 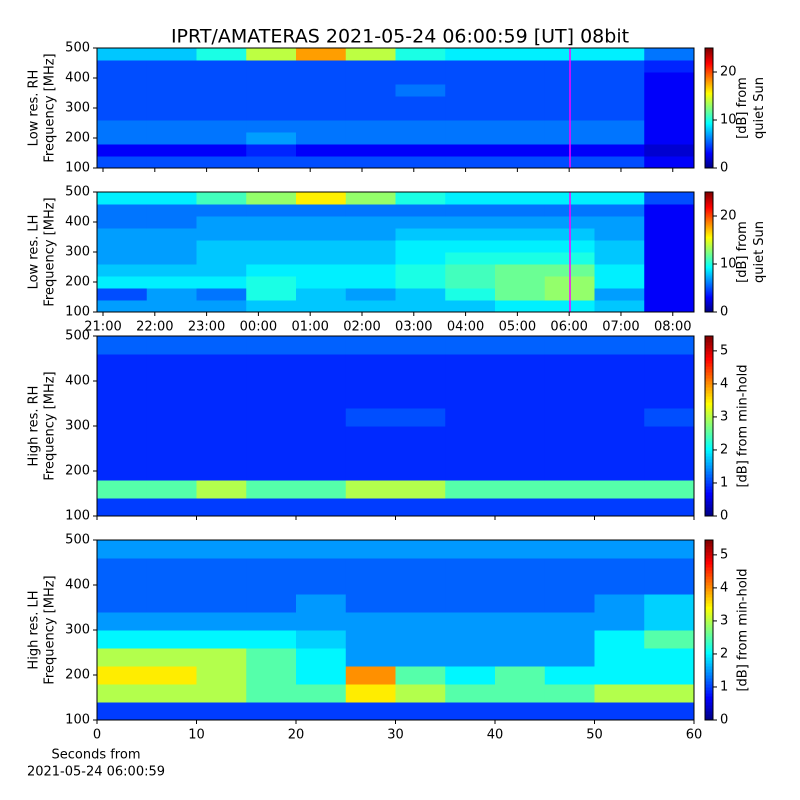 What do you see at coordinates (77, 48) in the screenshot?
I see `y-tick-label: 500` at bounding box center [77, 48].